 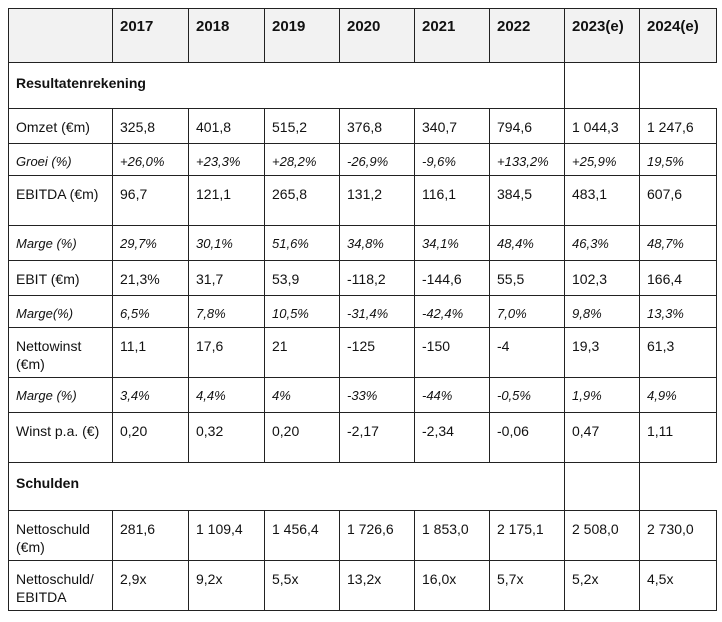 I want to click on value-cell: 0,32, so click(x=226, y=437).